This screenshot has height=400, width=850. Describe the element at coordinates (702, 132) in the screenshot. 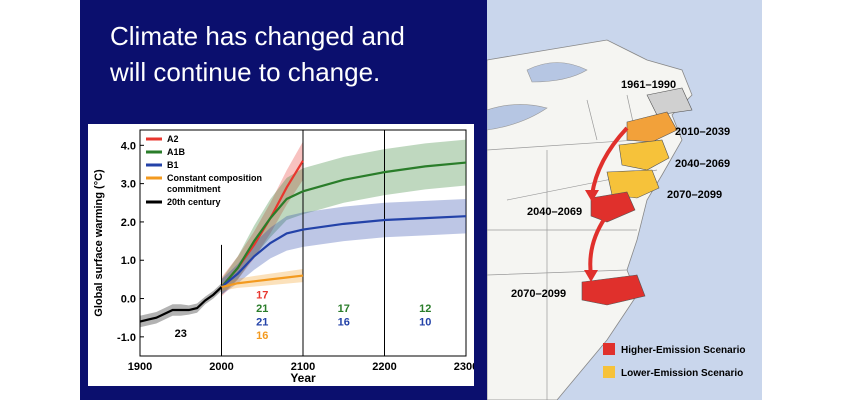

I see `label-2010-2039: 2010–2039` at that location.